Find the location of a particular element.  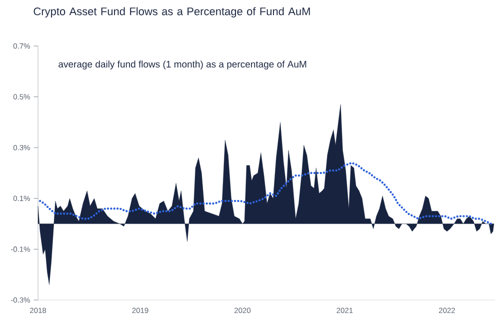

chart-title: Crypto Asset Fund Flows as a Percentage of Fund AuM is located at coordinates (172, 12).